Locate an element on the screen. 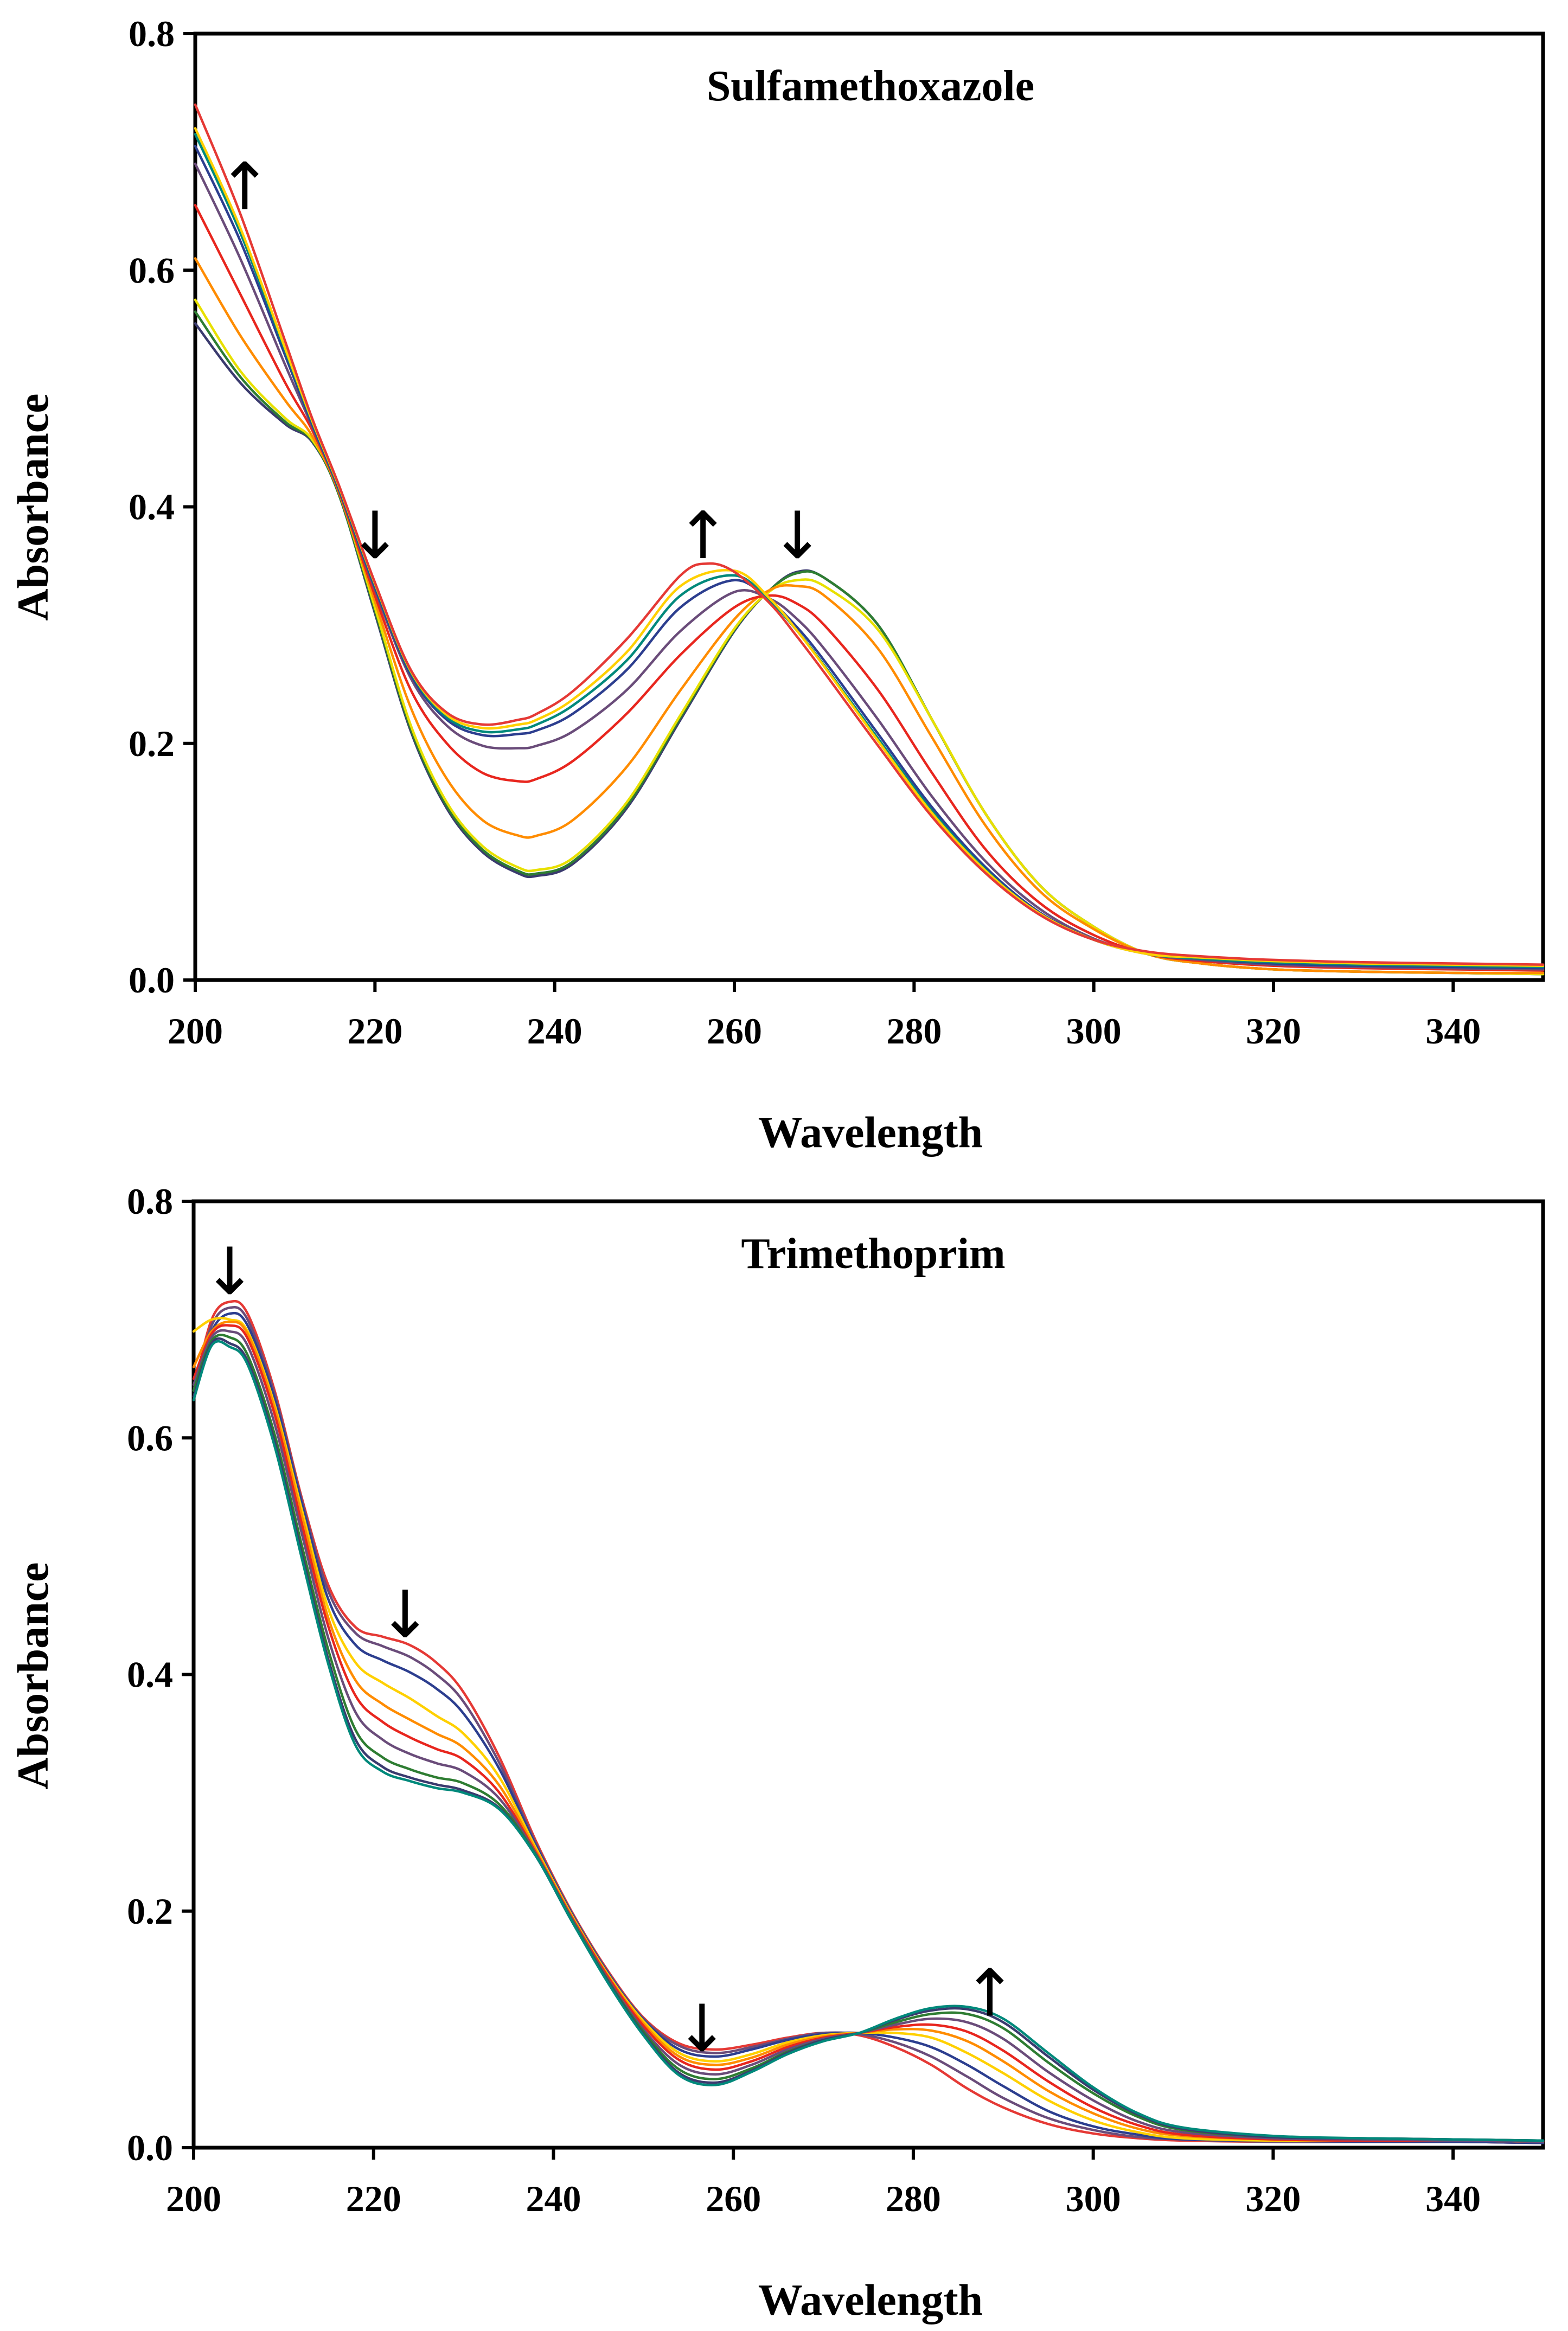 Image resolution: width=1568 pixels, height=2331 pixels. chart-title: Sulfamethoxazole is located at coordinates (870, 86).